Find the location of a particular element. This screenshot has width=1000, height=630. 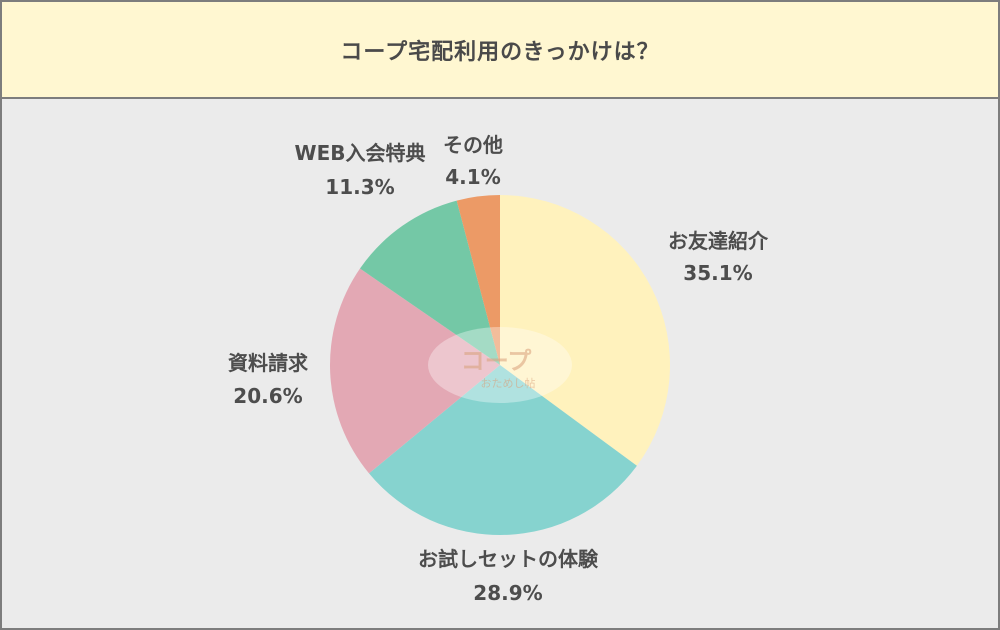

slice-value-label-1: 35.1% is located at coordinates (717, 273).